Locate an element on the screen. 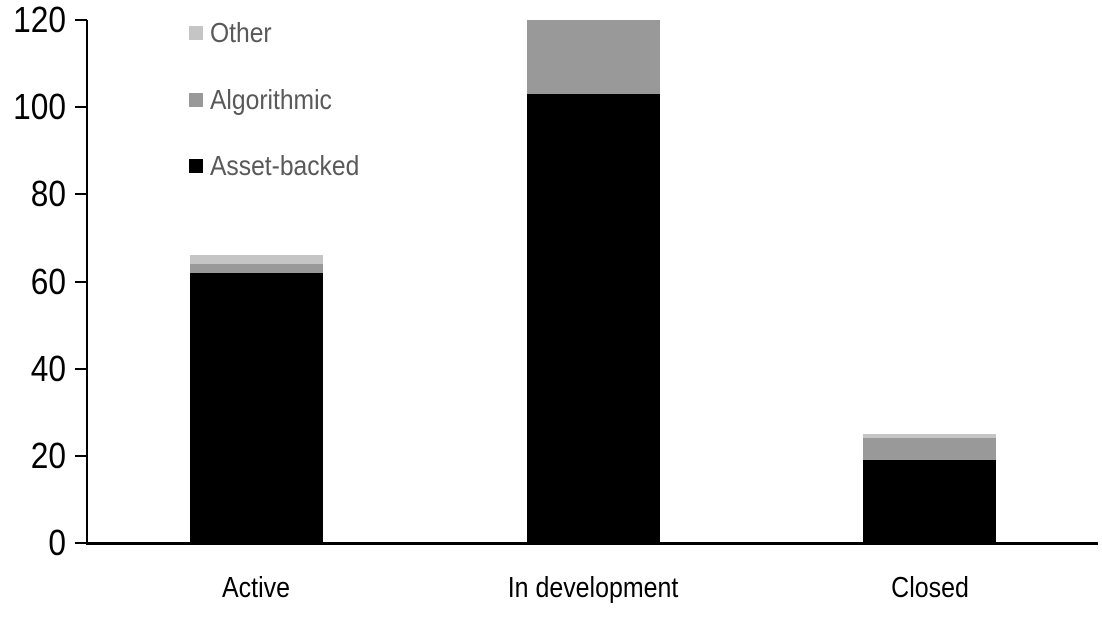 This screenshot has width=1102, height=618. y-tick-label: 60 is located at coordinates (48, 281).